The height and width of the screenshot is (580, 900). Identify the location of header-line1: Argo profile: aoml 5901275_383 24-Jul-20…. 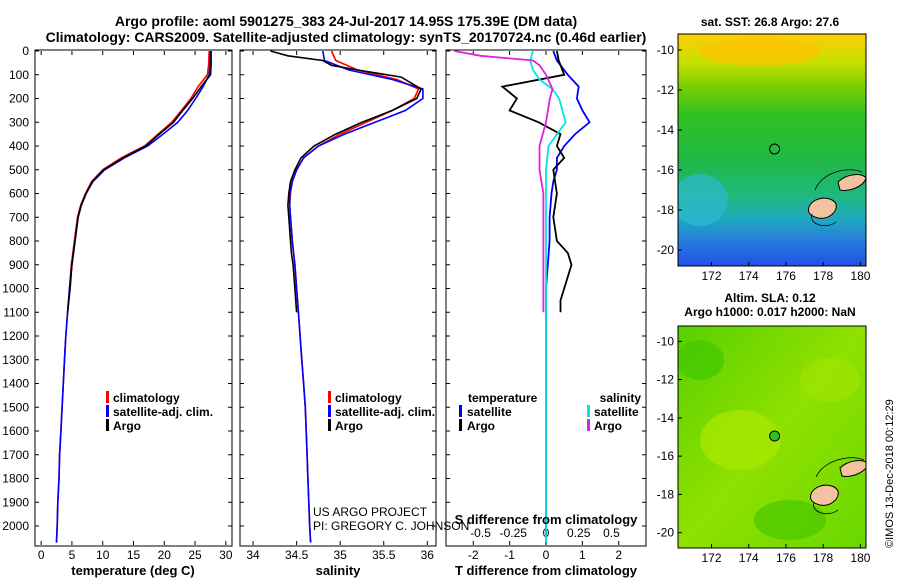
(346, 21).